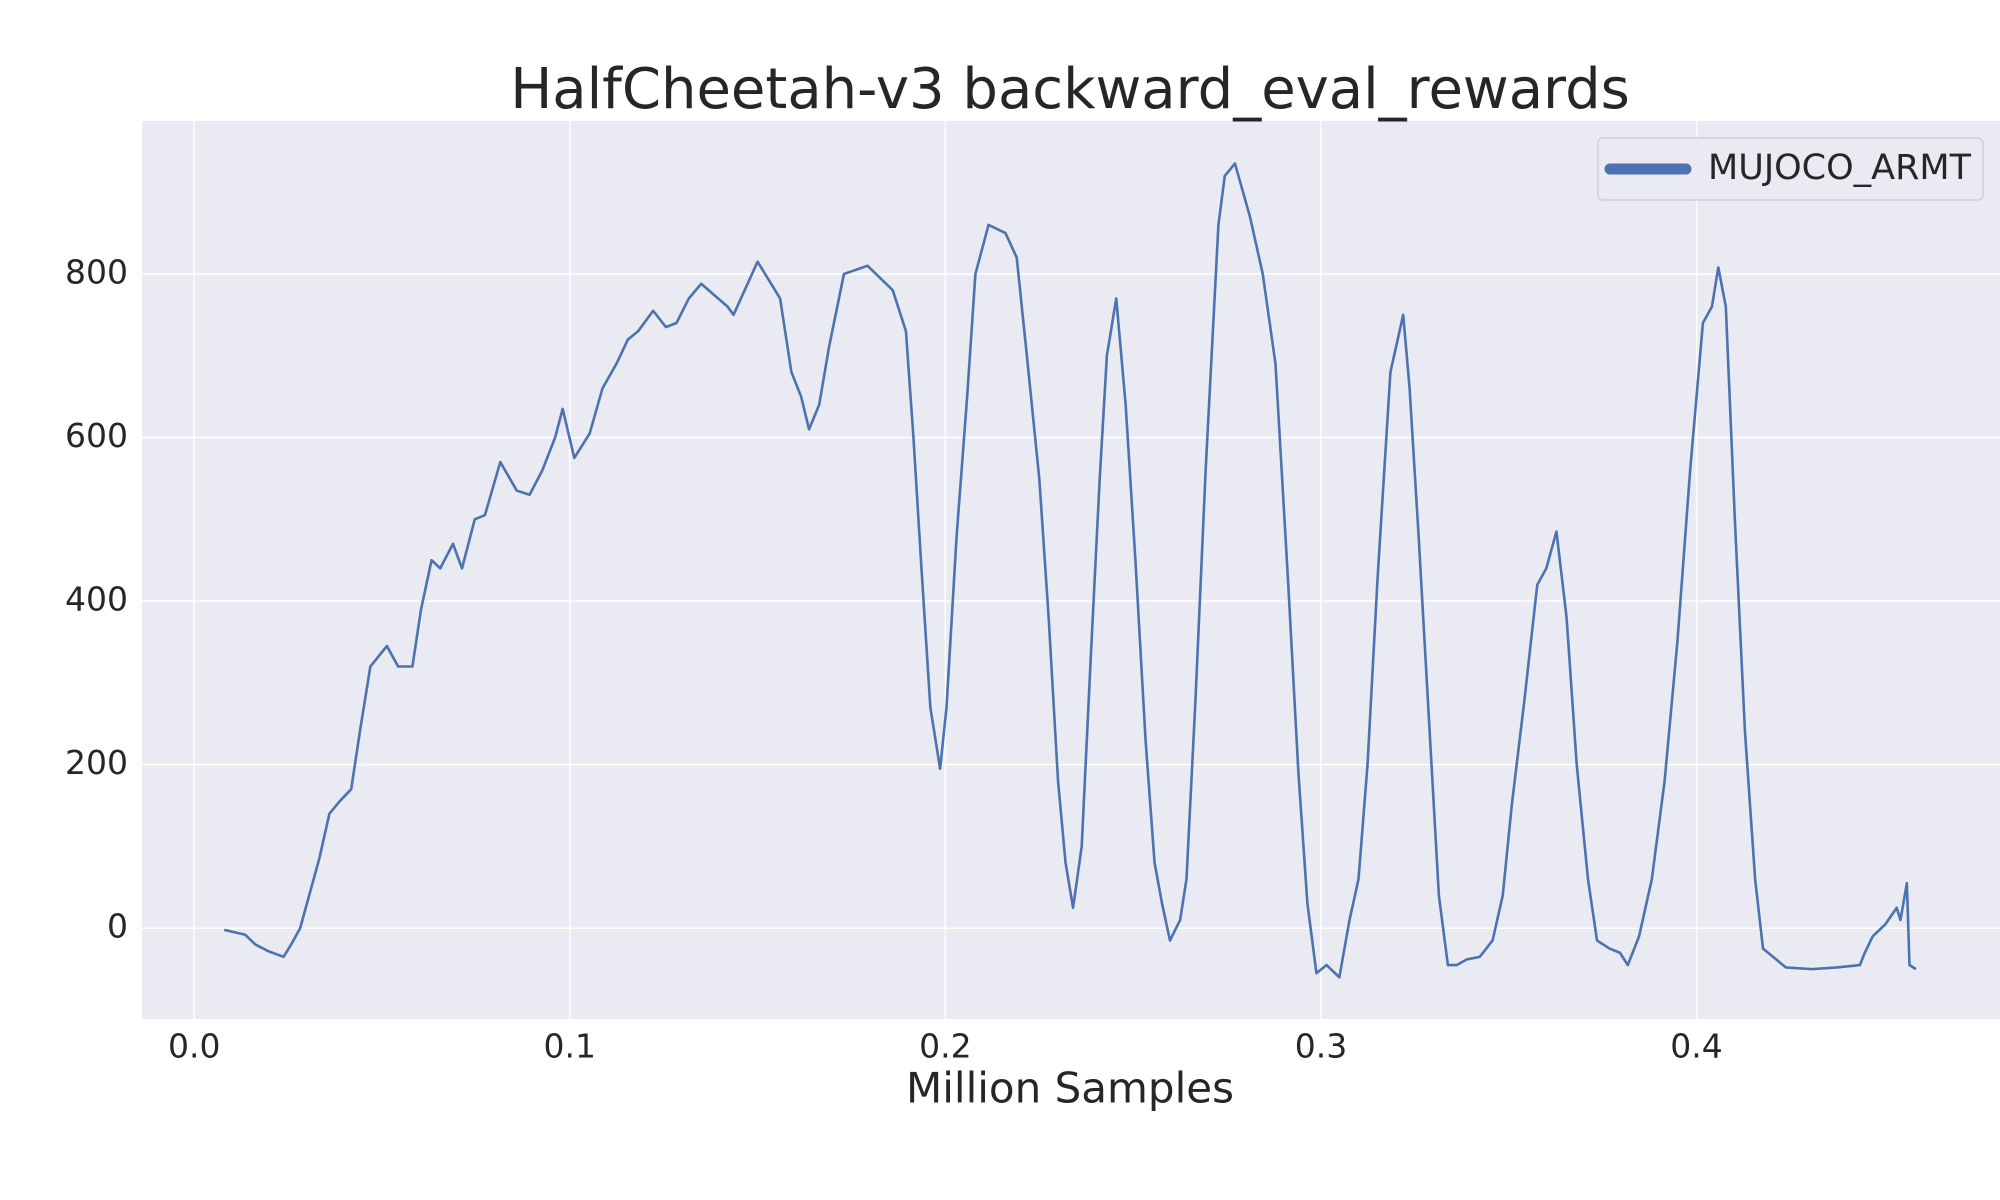 The image size is (2000, 1200). I want to click on y-tick-label: 600, so click(96, 435).